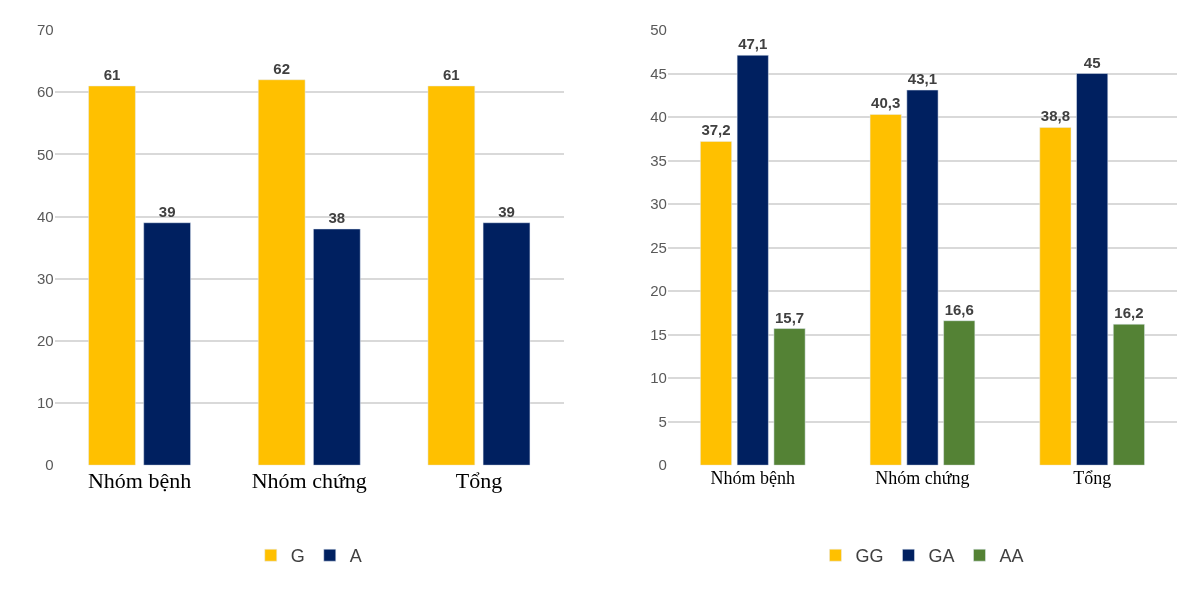 This screenshot has height=592, width=1197. What do you see at coordinates (297, 556) in the screenshot?
I see `legend-label: G` at bounding box center [297, 556].